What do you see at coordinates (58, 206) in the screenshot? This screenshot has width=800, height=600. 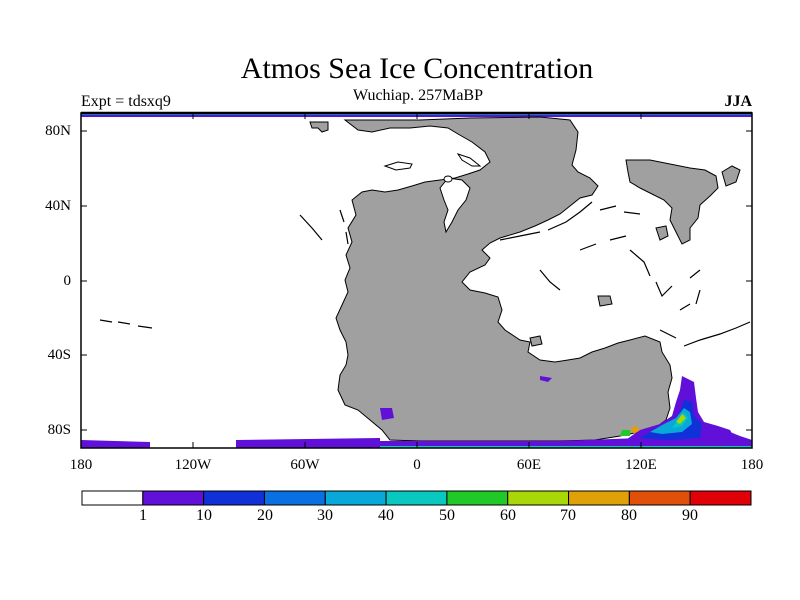 I see `lat-label-40n: 40N` at bounding box center [58, 206].